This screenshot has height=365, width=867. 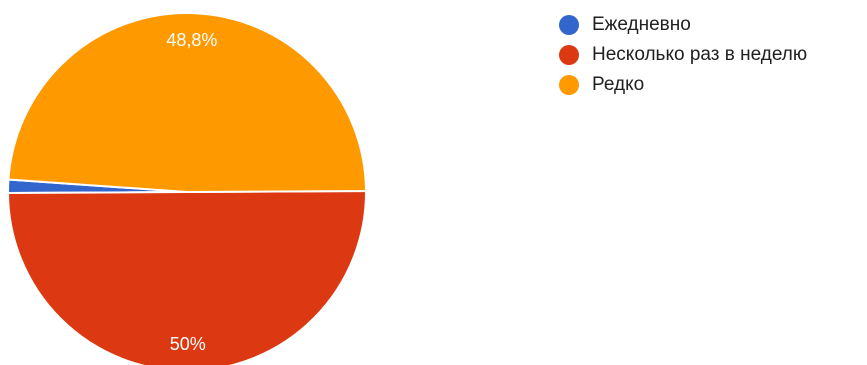 I want to click on legend-item-rarely: Редко, so click(x=683, y=85).